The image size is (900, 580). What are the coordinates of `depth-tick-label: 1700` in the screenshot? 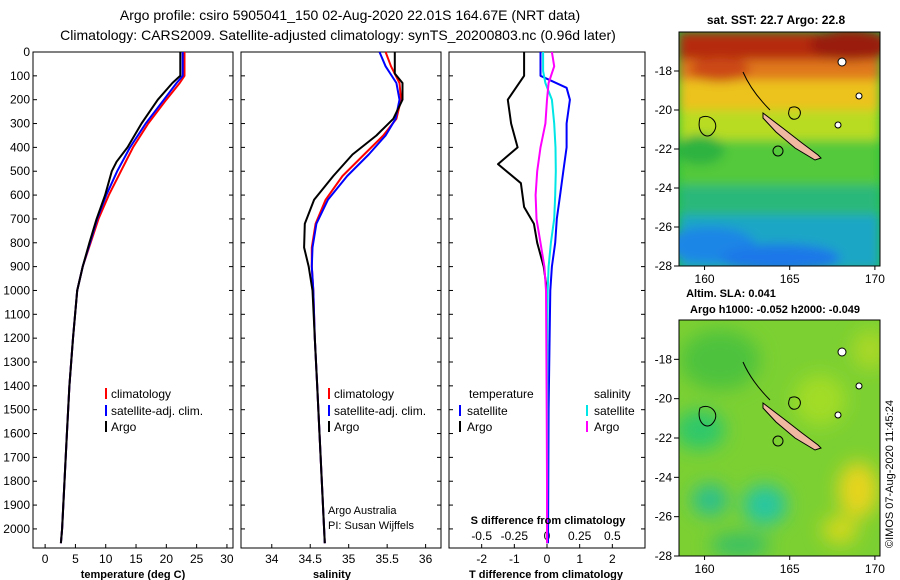 It's located at (16, 457).